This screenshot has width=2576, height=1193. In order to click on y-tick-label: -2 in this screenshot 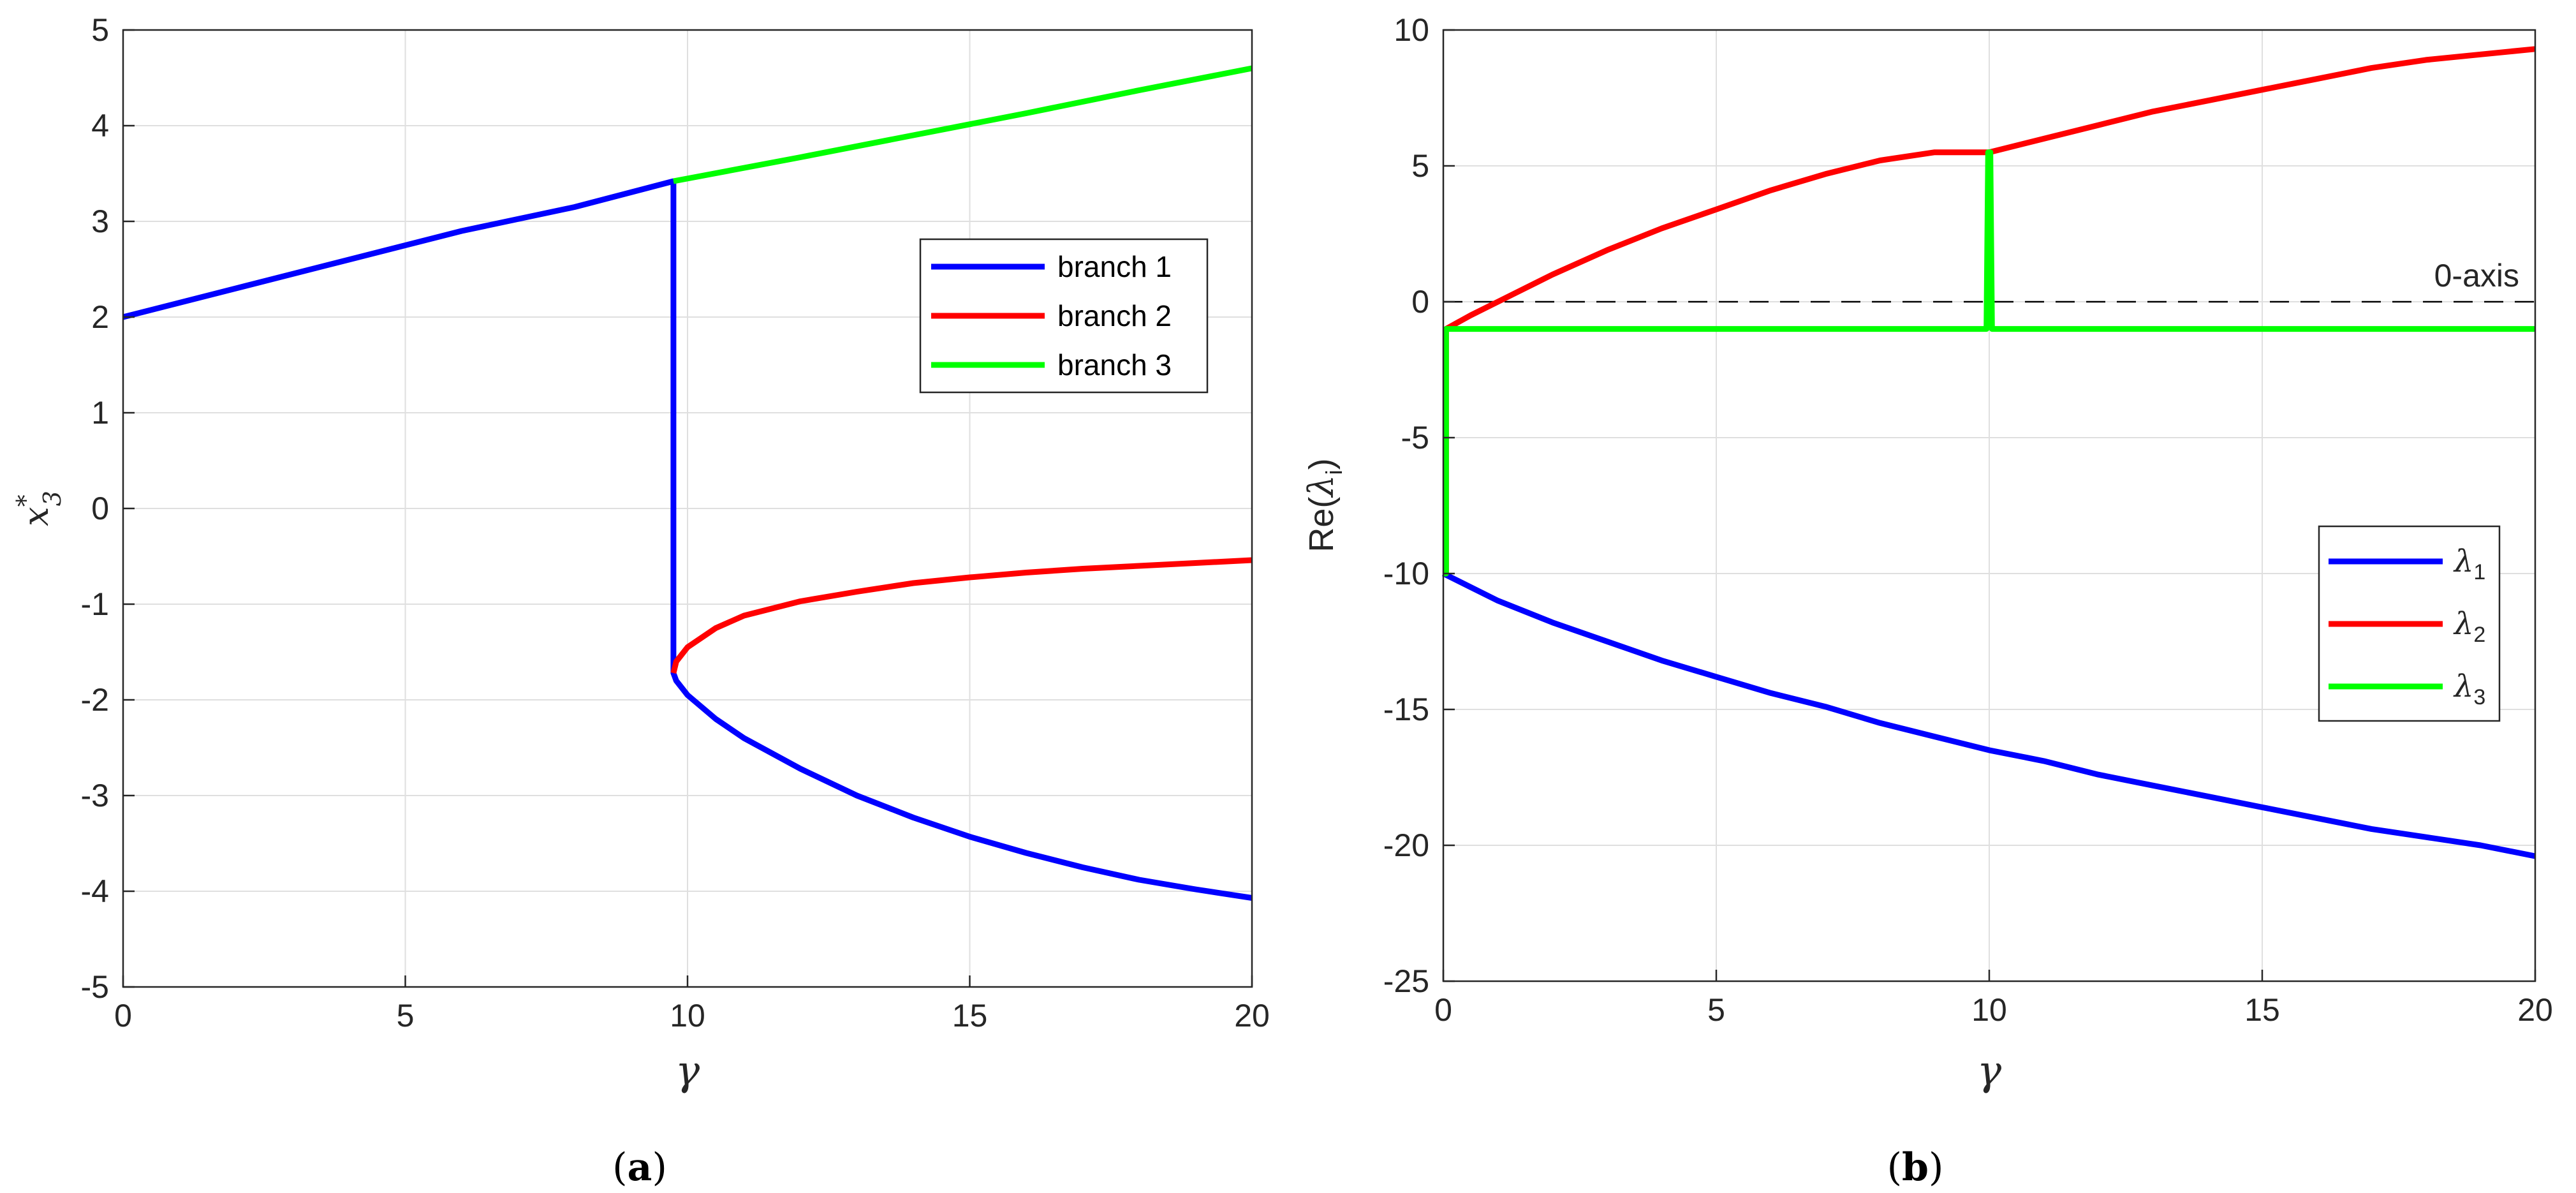, I will do `click(95, 700)`.